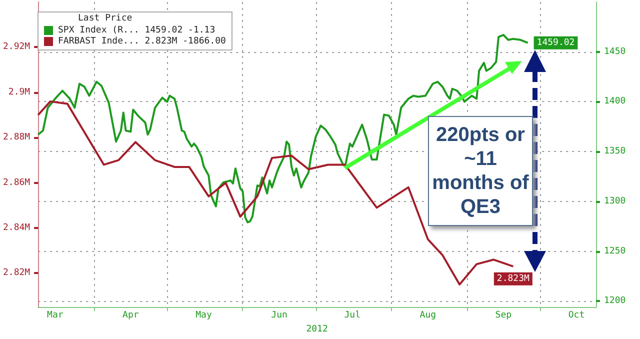 This screenshot has width=640, height=339. What do you see at coordinates (142, 41) in the screenshot?
I see `legend-label: FARBAST Inde... 2.823M -1866.00` at bounding box center [142, 41].